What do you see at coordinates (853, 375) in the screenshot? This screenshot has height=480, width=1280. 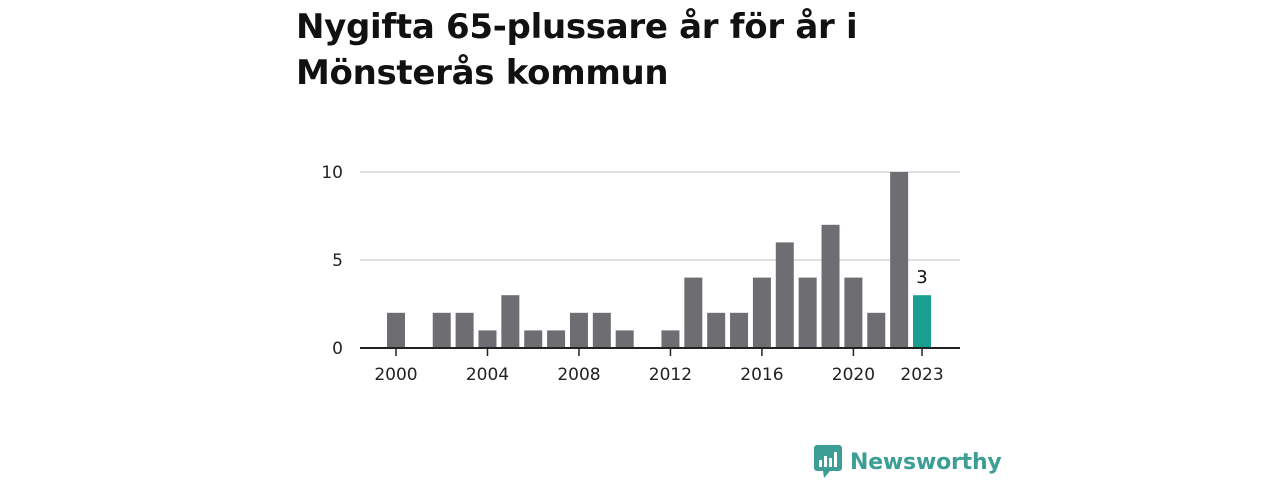 I see `x-tick-label: 2020` at bounding box center [853, 375].